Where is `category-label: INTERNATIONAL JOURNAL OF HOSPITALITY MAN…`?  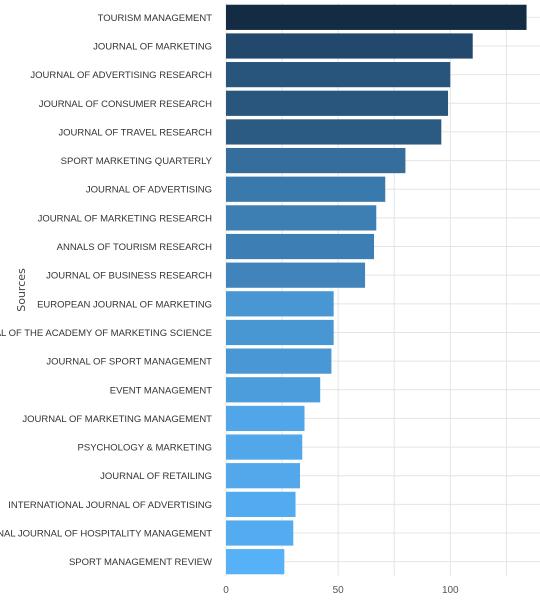
category-label: INTERNATIONAL JOURNAL OF HOSPITALITY MAN… is located at coordinates (106, 534).